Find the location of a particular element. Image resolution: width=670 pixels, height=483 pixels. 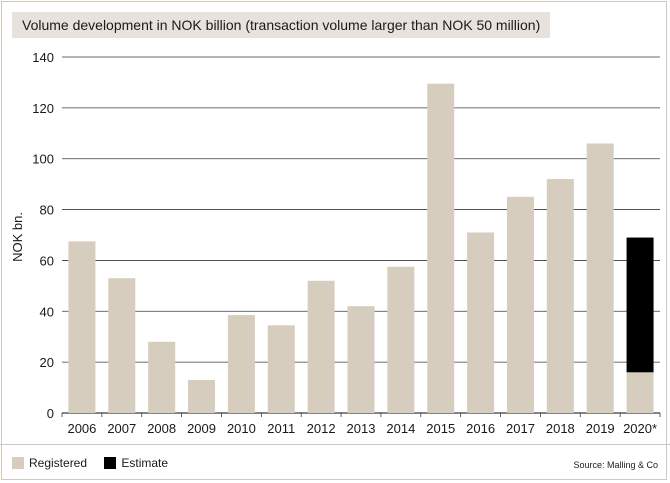

x-tick-label: 2014 is located at coordinates (400, 428).